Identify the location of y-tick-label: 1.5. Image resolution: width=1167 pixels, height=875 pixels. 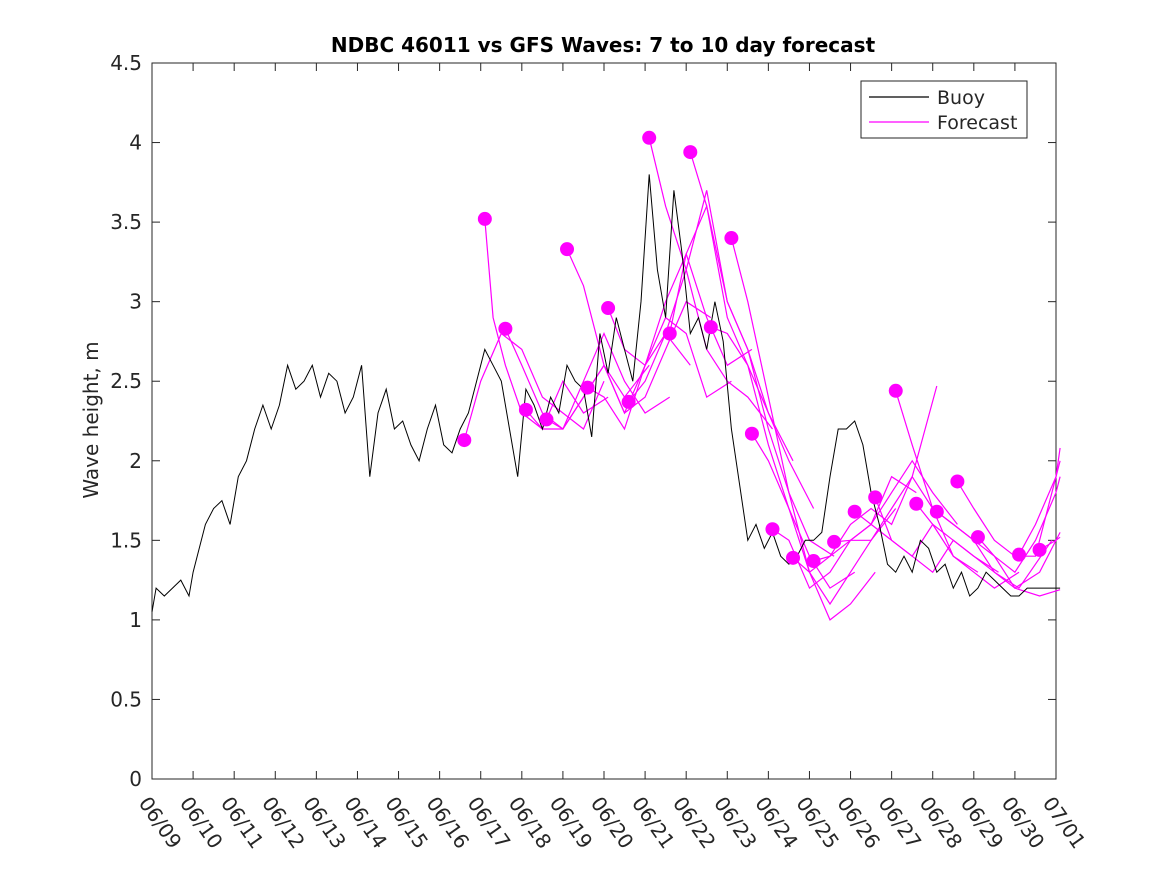
(126, 540).